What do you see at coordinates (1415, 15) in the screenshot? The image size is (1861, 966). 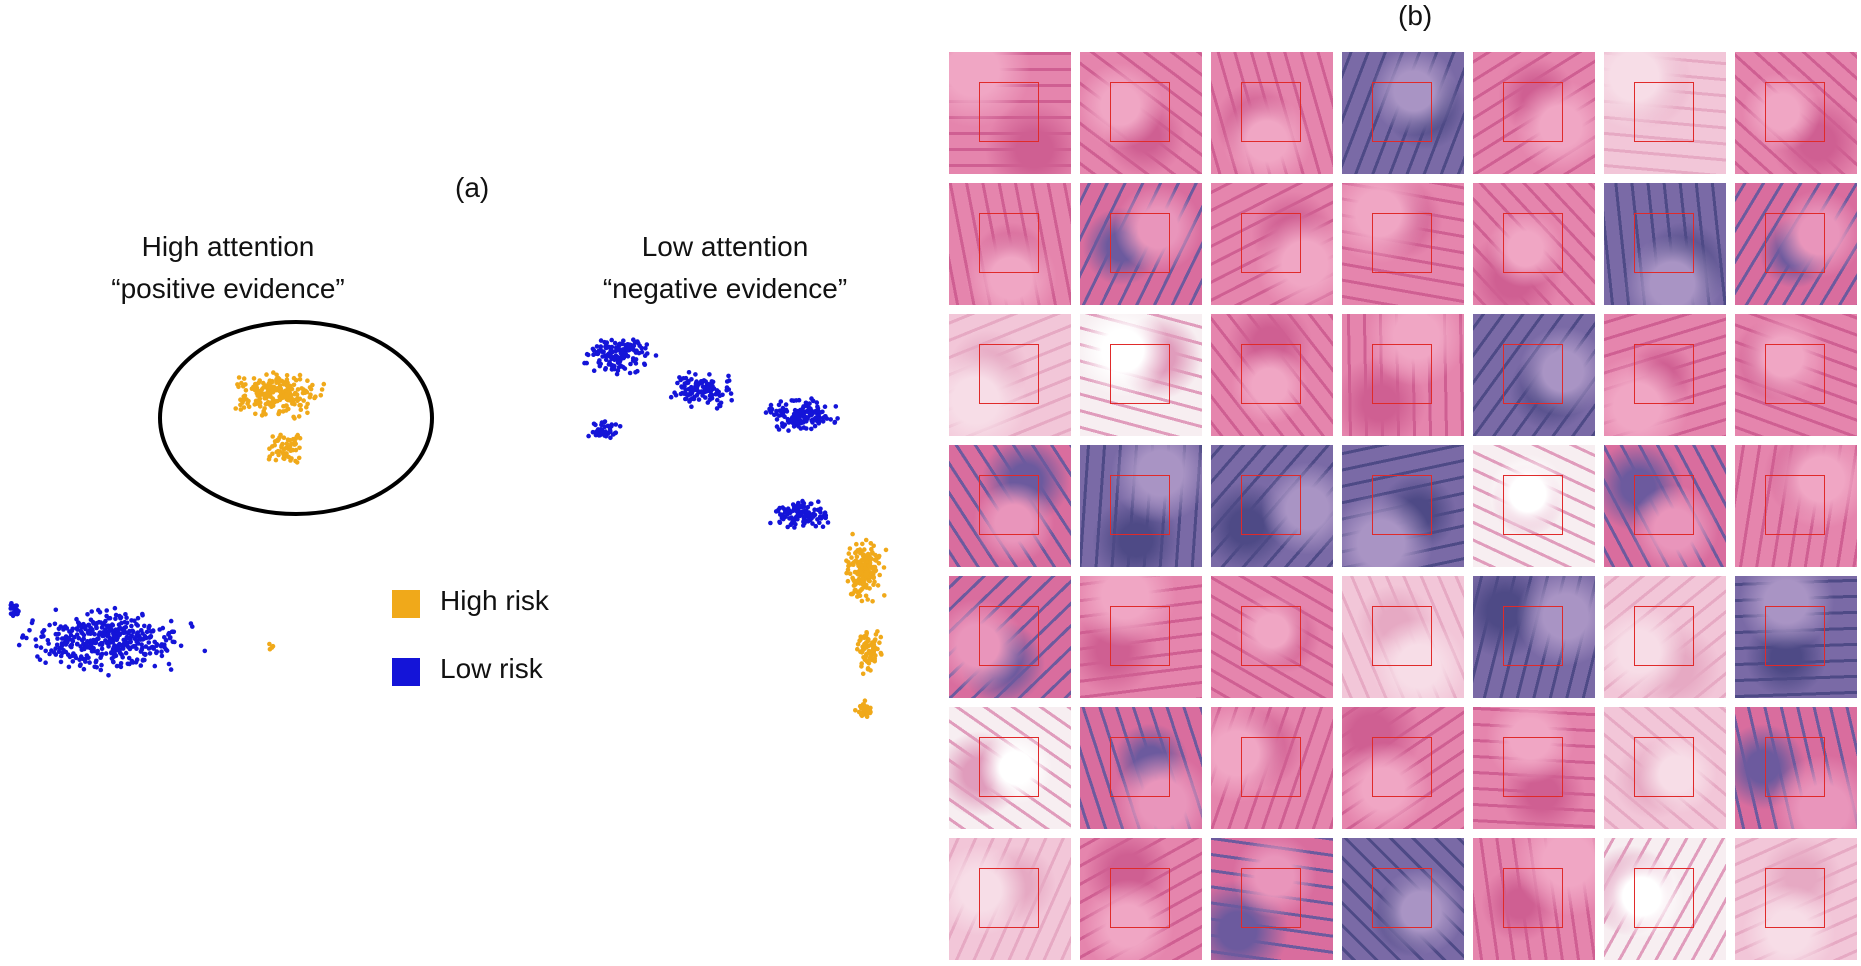 I see `panel-b-label: (b)` at bounding box center [1415, 15].